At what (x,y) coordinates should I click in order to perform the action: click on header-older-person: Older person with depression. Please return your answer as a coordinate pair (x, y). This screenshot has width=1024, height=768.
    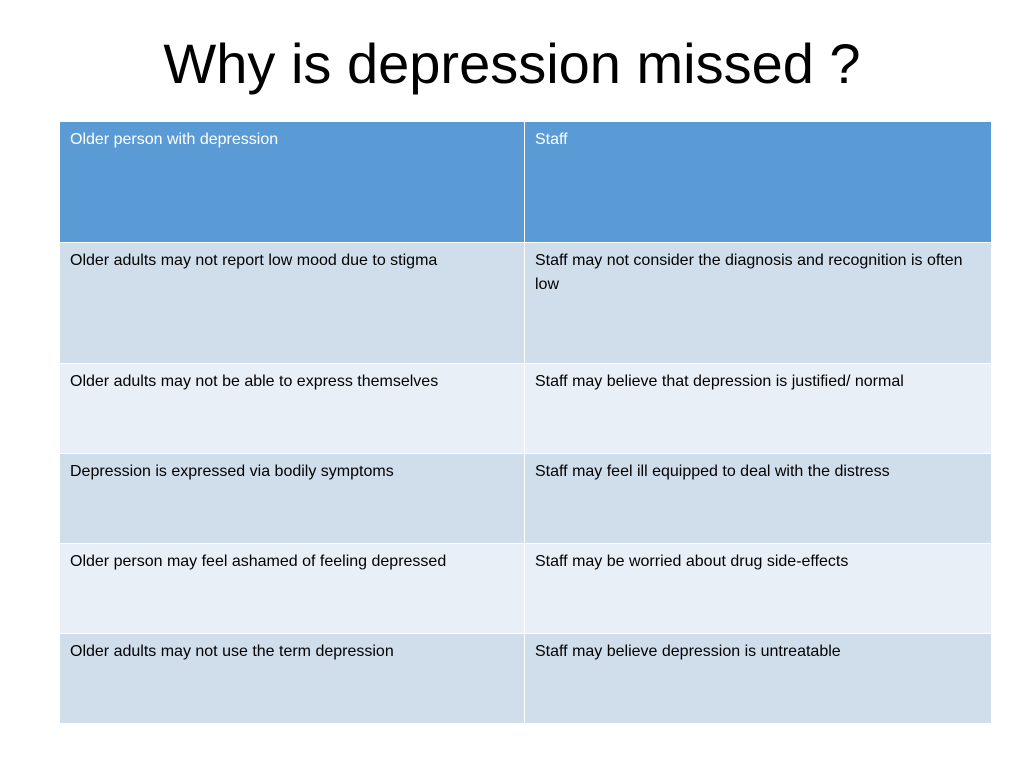
    Looking at the image, I should click on (292, 182).